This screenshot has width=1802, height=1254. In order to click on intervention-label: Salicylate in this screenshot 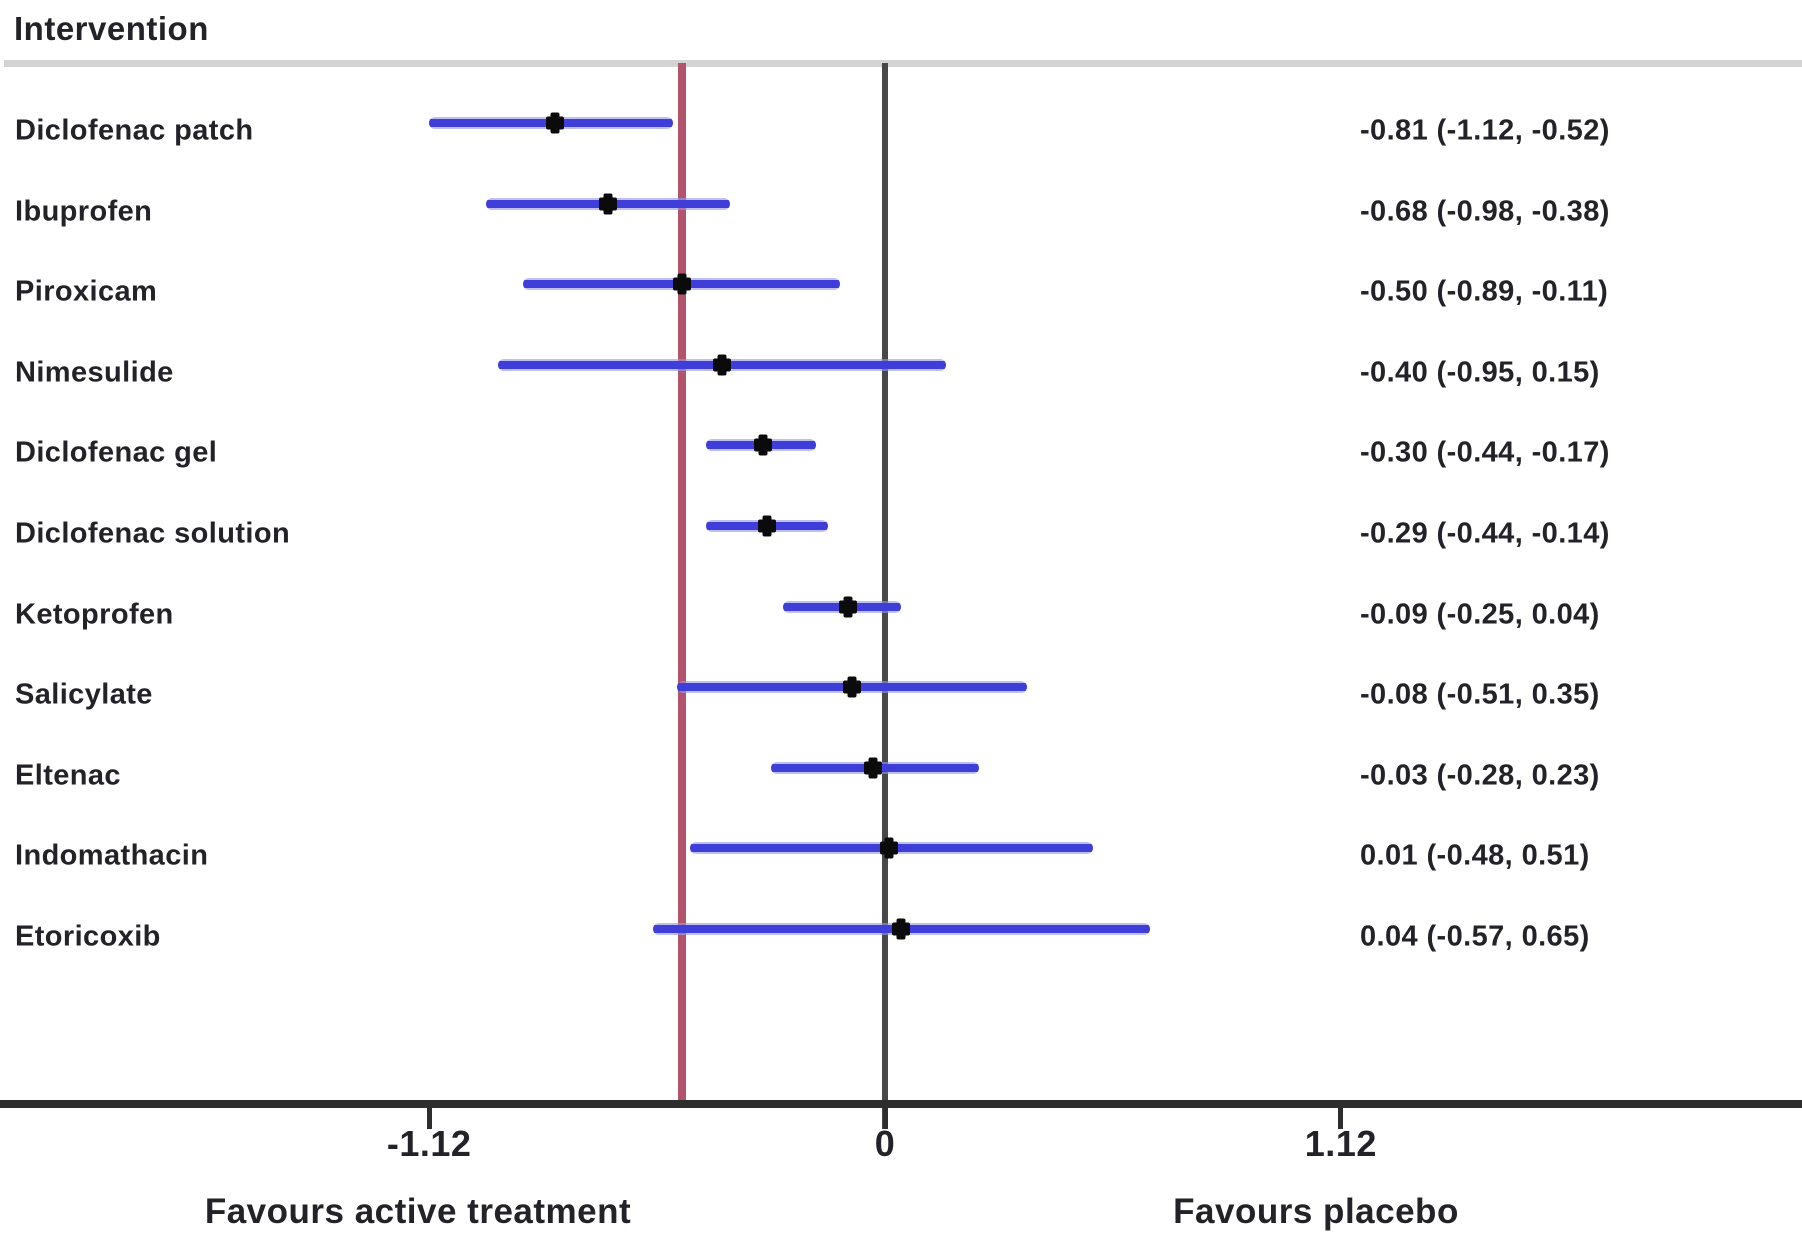, I will do `click(84, 694)`.